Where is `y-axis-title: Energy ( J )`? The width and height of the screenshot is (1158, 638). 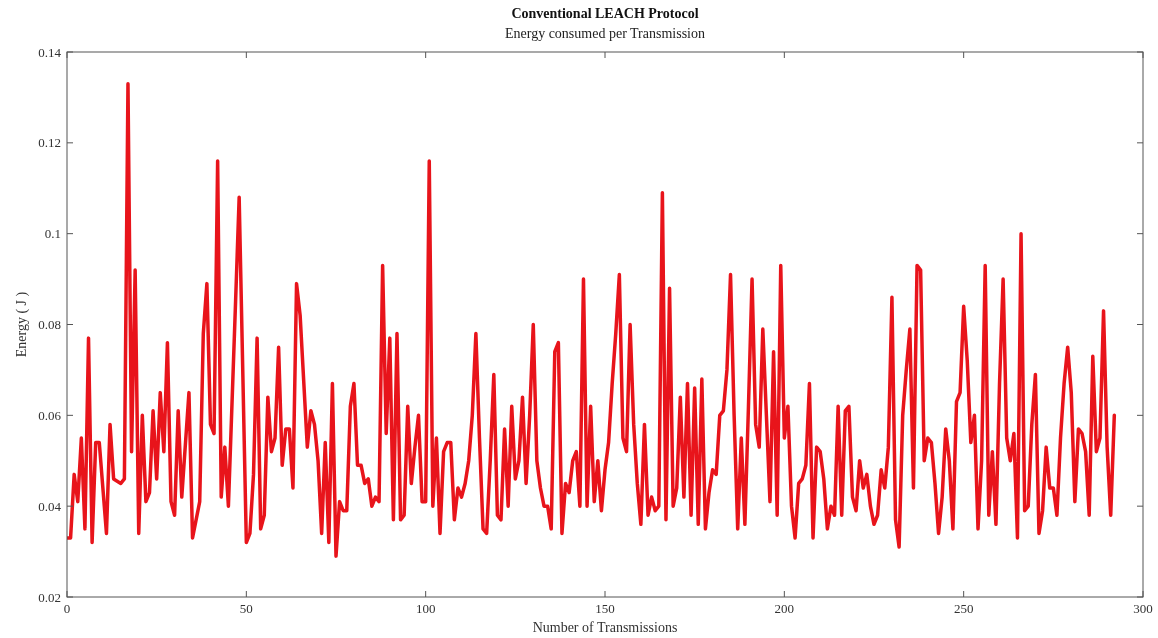 y-axis-title: Energy ( J ) is located at coordinates (22, 324).